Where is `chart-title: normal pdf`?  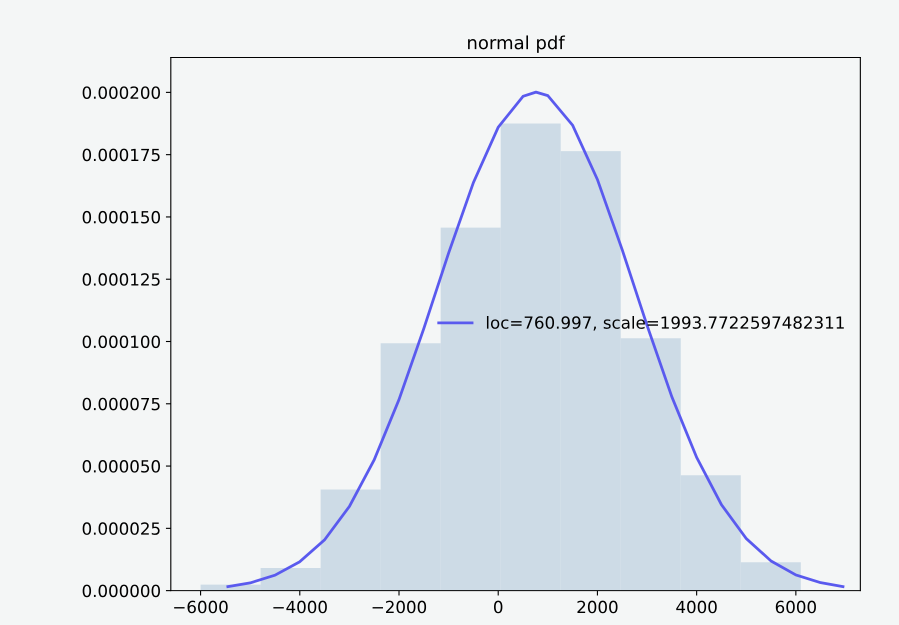
chart-title: normal pdf is located at coordinates (517, 44).